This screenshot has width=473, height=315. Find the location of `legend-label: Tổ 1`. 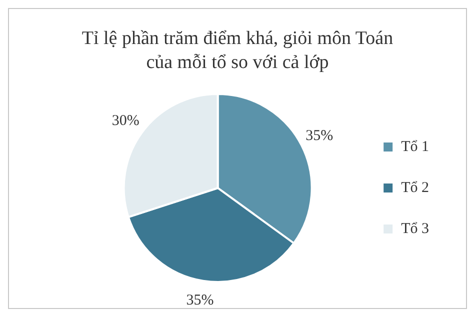

legend-label: Tổ 1 is located at coordinates (415, 146).